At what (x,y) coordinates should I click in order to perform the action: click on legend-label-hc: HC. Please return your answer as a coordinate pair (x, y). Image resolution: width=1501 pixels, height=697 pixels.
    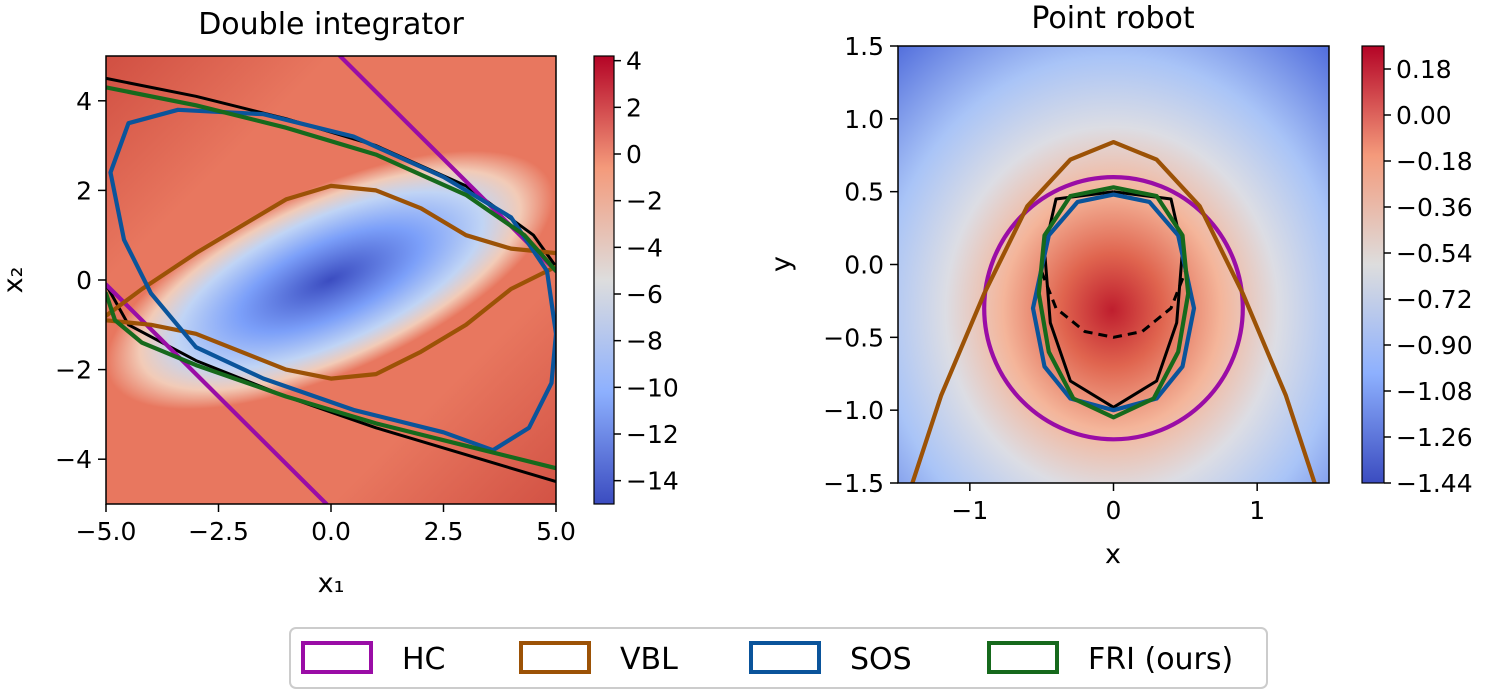
    Looking at the image, I should click on (424, 659).